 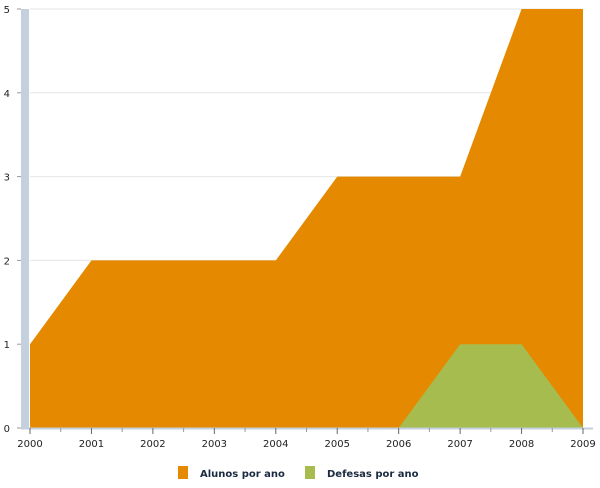 I want to click on x-tick-label: 2008, so click(x=521, y=444).